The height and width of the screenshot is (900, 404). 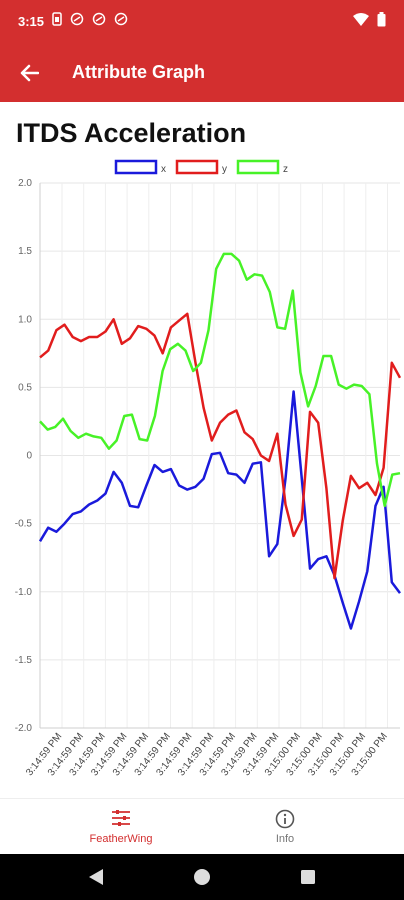 I want to click on y-tick-label: 1.5, so click(x=25, y=251).